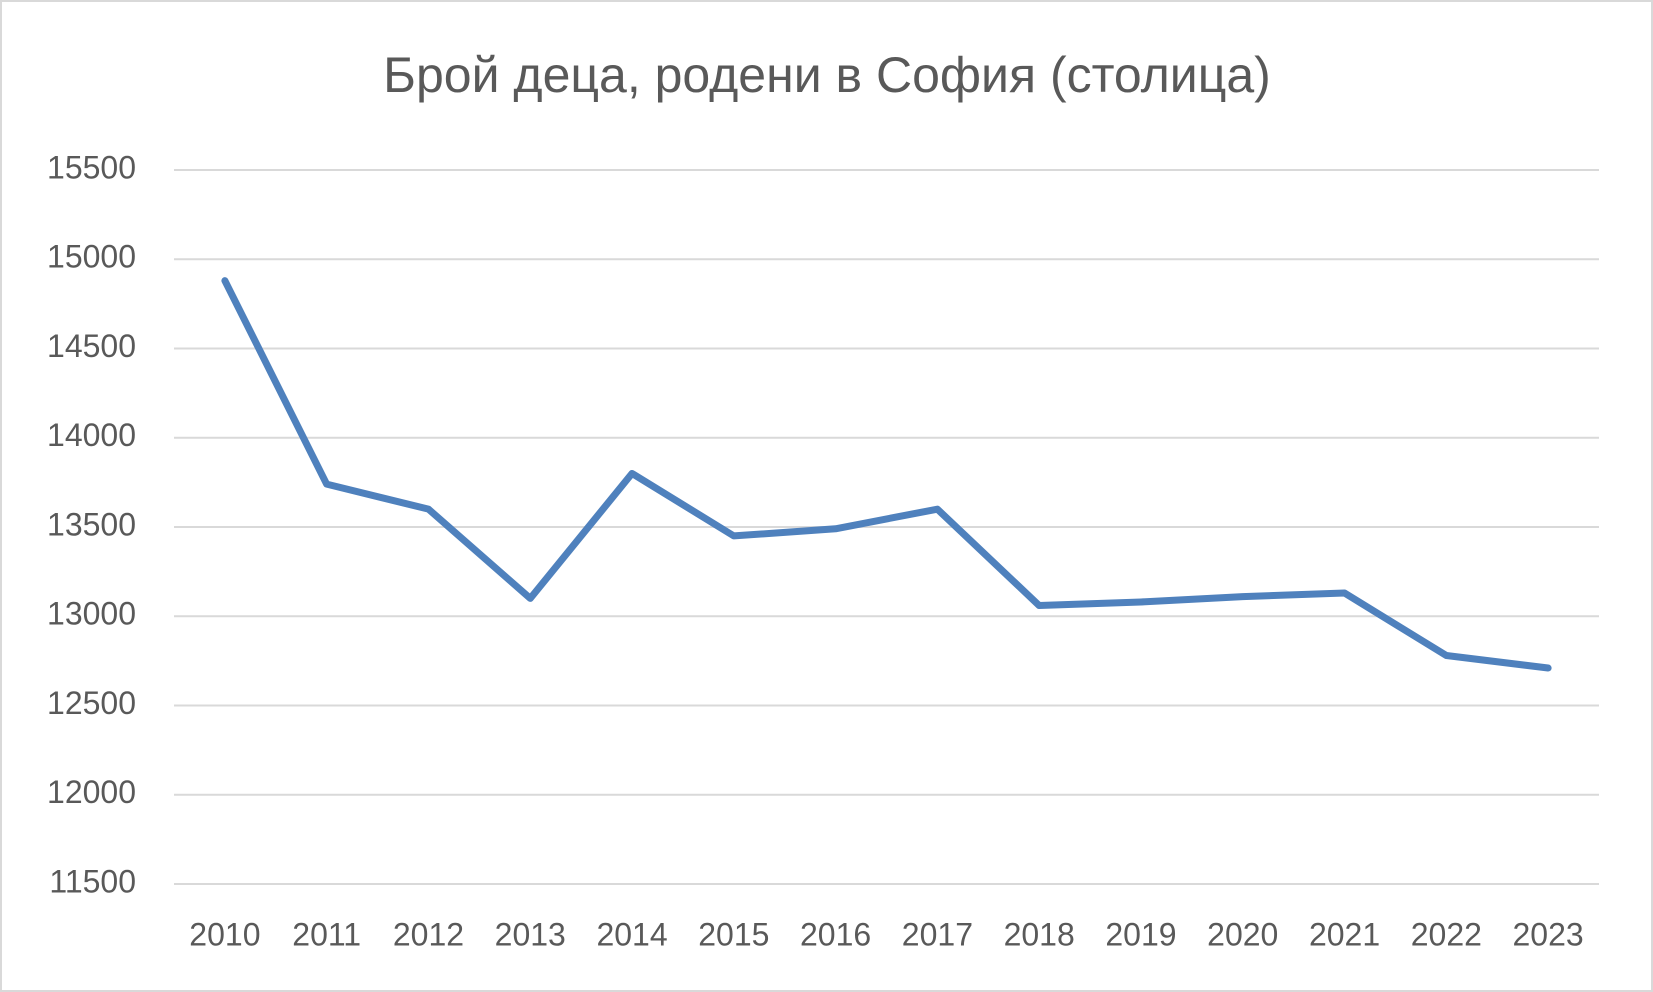 Image resolution: width=1653 pixels, height=992 pixels. Describe the element at coordinates (733, 934) in the screenshot. I see `x-tick-label: 2015` at that location.